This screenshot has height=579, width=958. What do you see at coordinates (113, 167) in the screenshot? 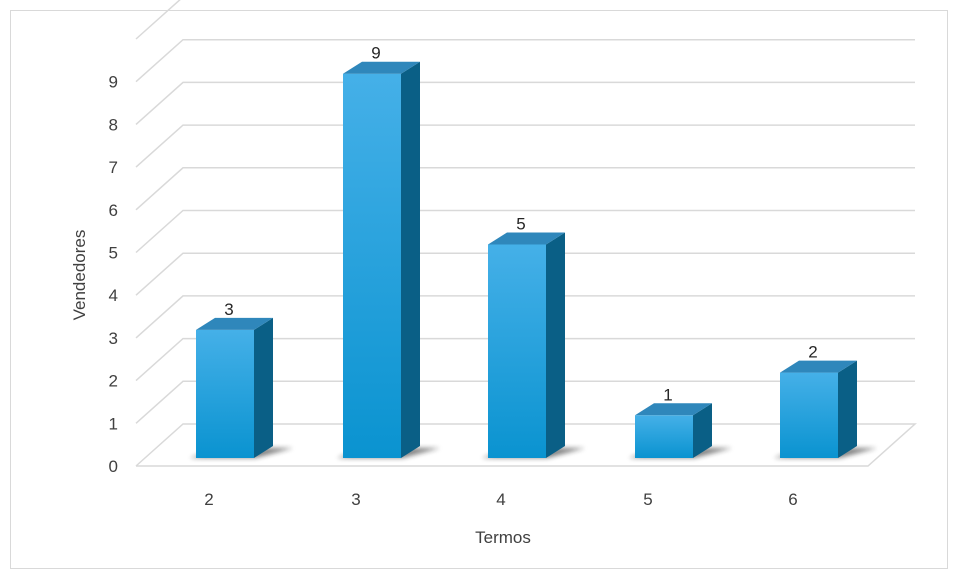
I see `y-tick-label: 7` at bounding box center [113, 167].